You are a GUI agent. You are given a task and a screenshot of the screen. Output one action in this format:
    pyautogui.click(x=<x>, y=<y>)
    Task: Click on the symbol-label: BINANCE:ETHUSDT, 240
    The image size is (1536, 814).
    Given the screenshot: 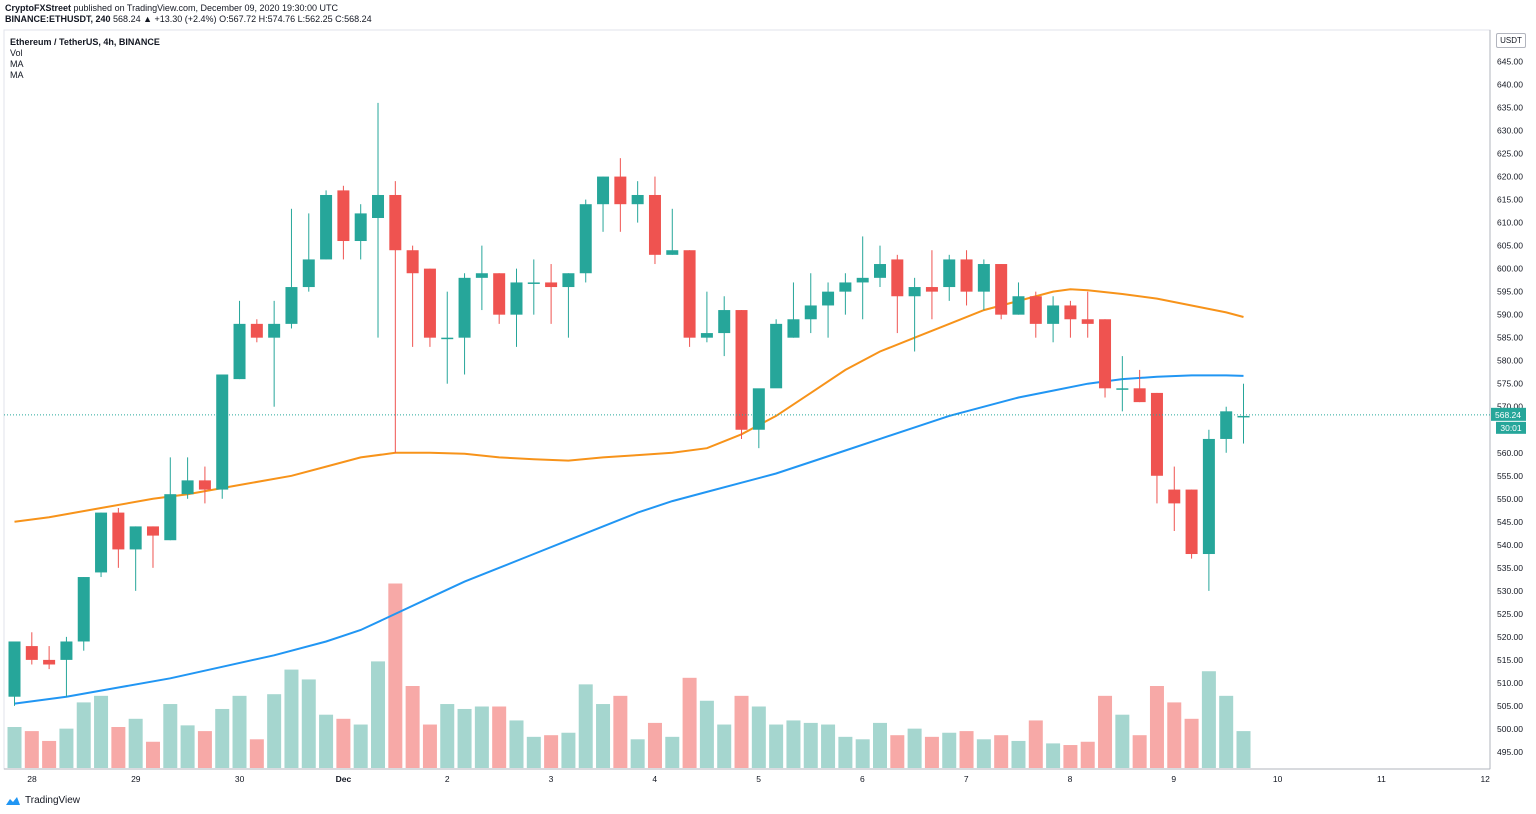 What is the action you would take?
    pyautogui.click(x=58, y=19)
    